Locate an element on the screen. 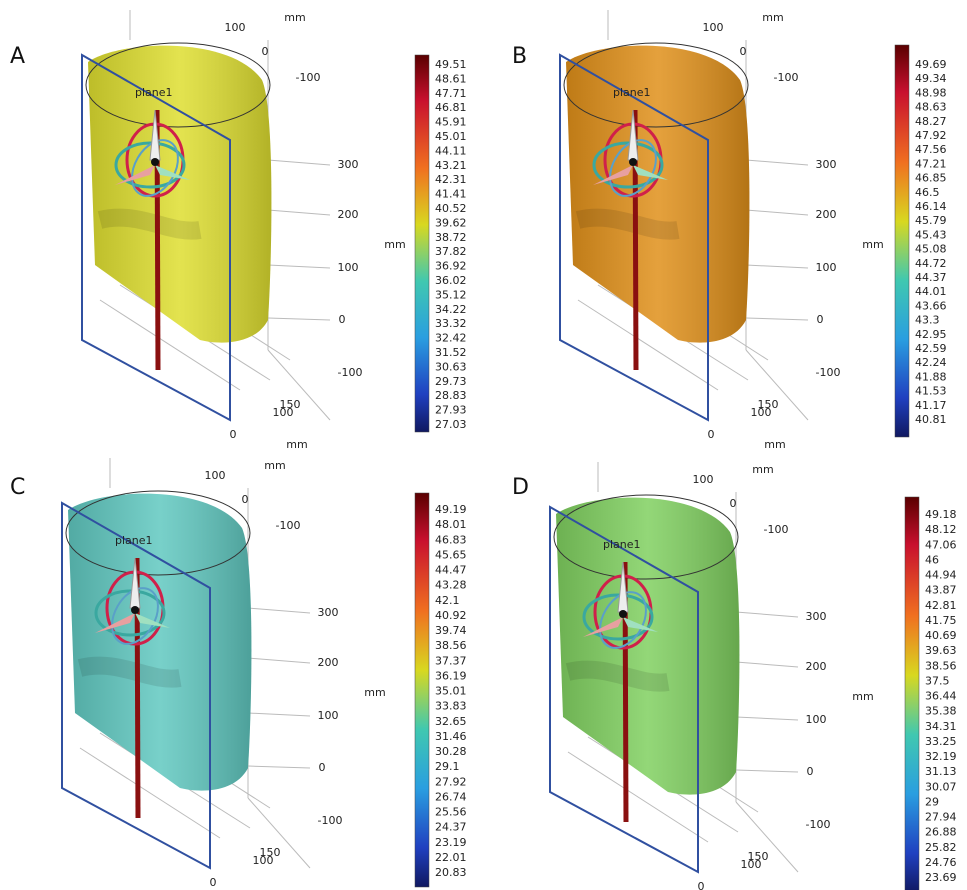 Image resolution: width=967 pixels, height=890 pixels. colorbar-label: 49.19 is located at coordinates (451, 509).